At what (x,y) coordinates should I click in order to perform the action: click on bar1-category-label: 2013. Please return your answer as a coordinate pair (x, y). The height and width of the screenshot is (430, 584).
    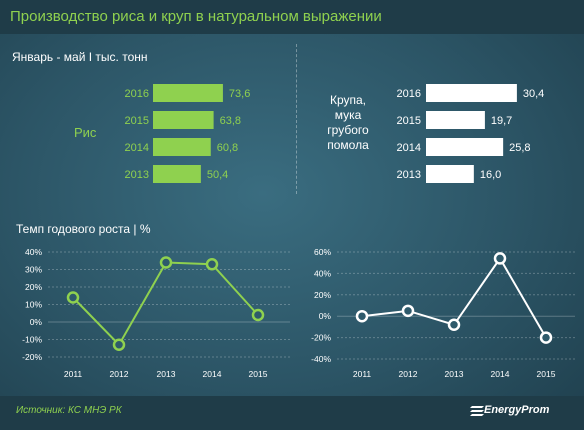
    Looking at the image, I should click on (137, 175).